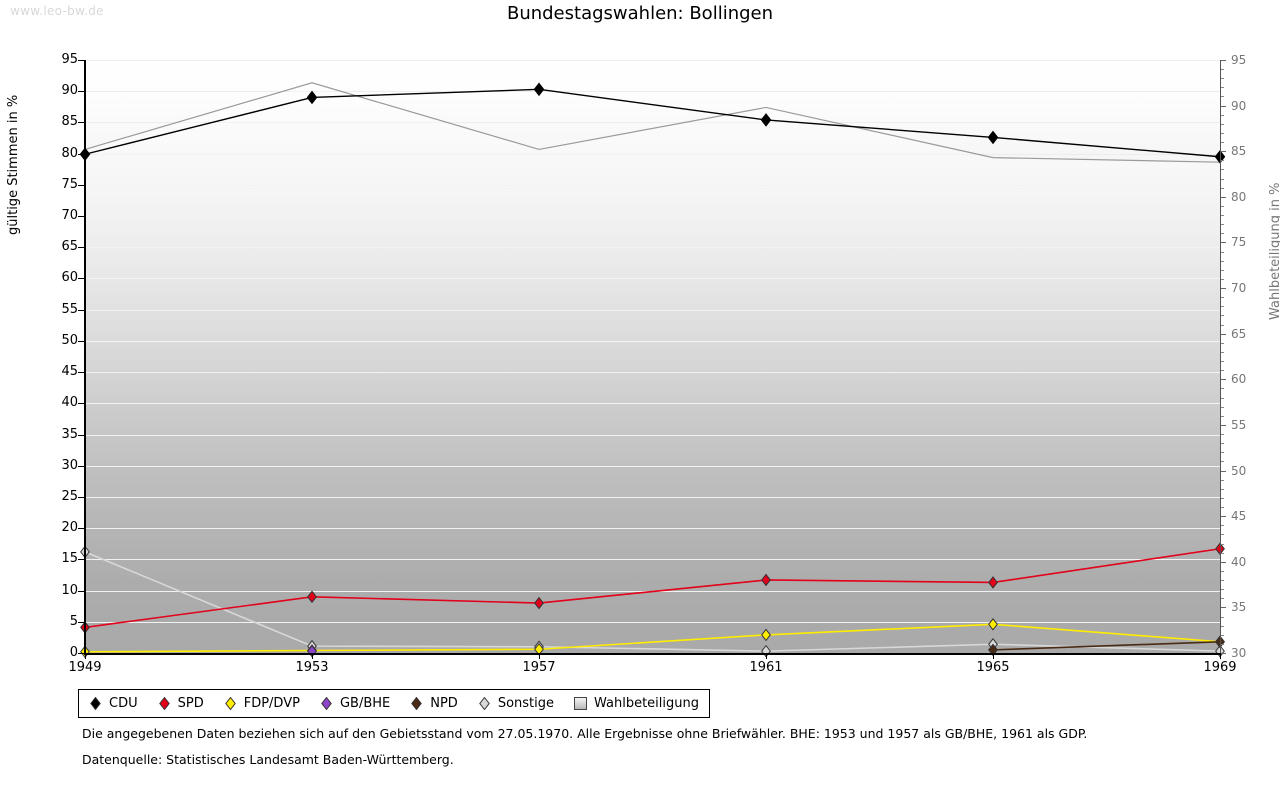  What do you see at coordinates (69, 559) in the screenshot?
I see `y-axis-left-tick-label: 15` at bounding box center [69, 559].